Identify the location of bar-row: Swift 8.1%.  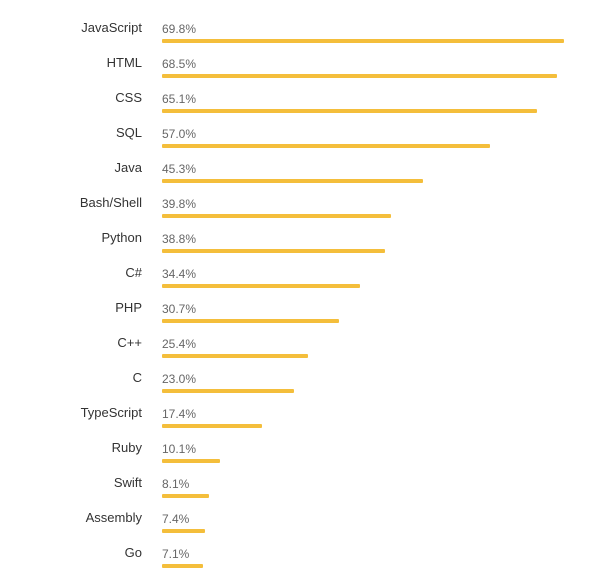
(299, 484).